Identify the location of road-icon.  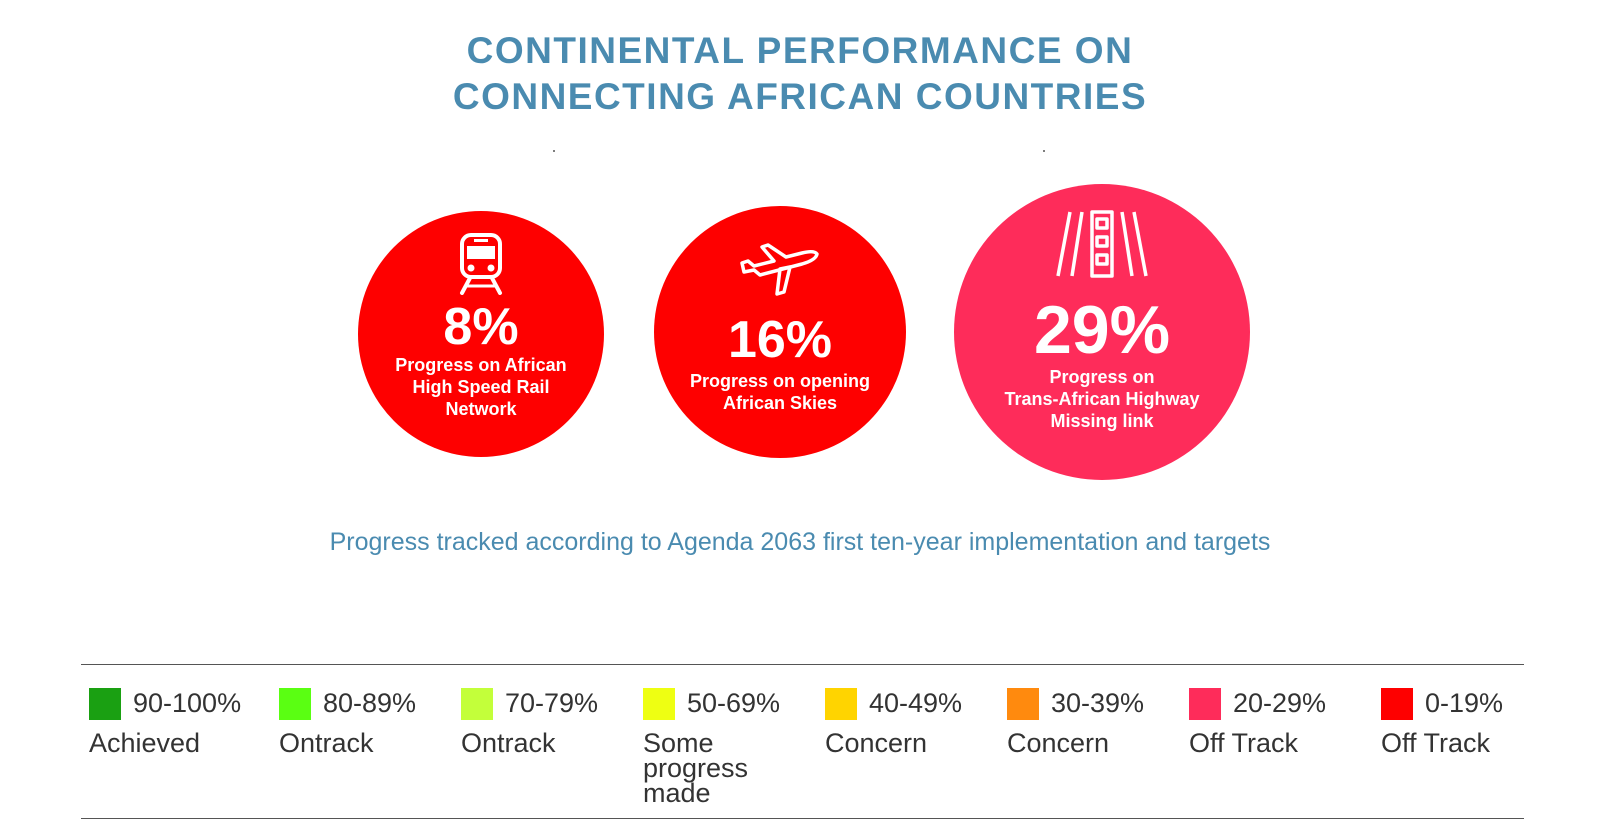
(1102, 244).